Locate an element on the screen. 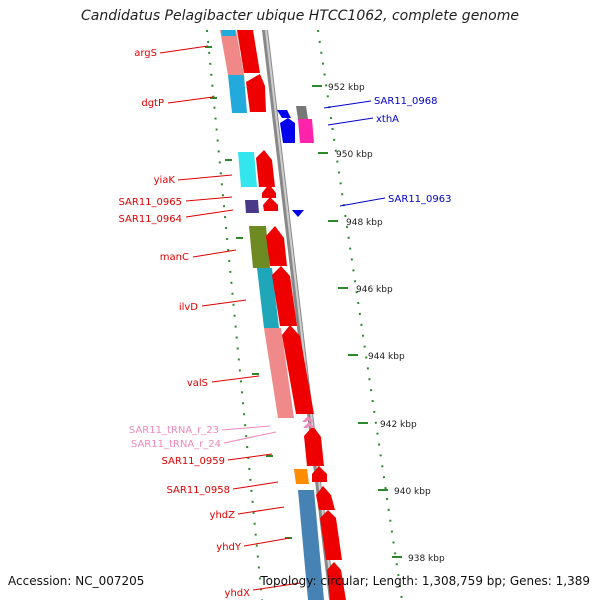 The width and height of the screenshot is (600, 600). gene-label-yhdZ: yhdZ is located at coordinates (223, 515).